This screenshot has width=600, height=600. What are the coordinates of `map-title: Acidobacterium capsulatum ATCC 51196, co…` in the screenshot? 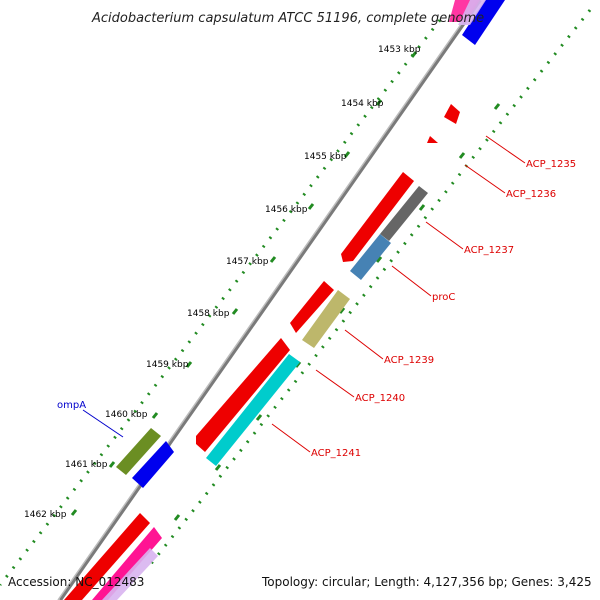 It's located at (287, 18).